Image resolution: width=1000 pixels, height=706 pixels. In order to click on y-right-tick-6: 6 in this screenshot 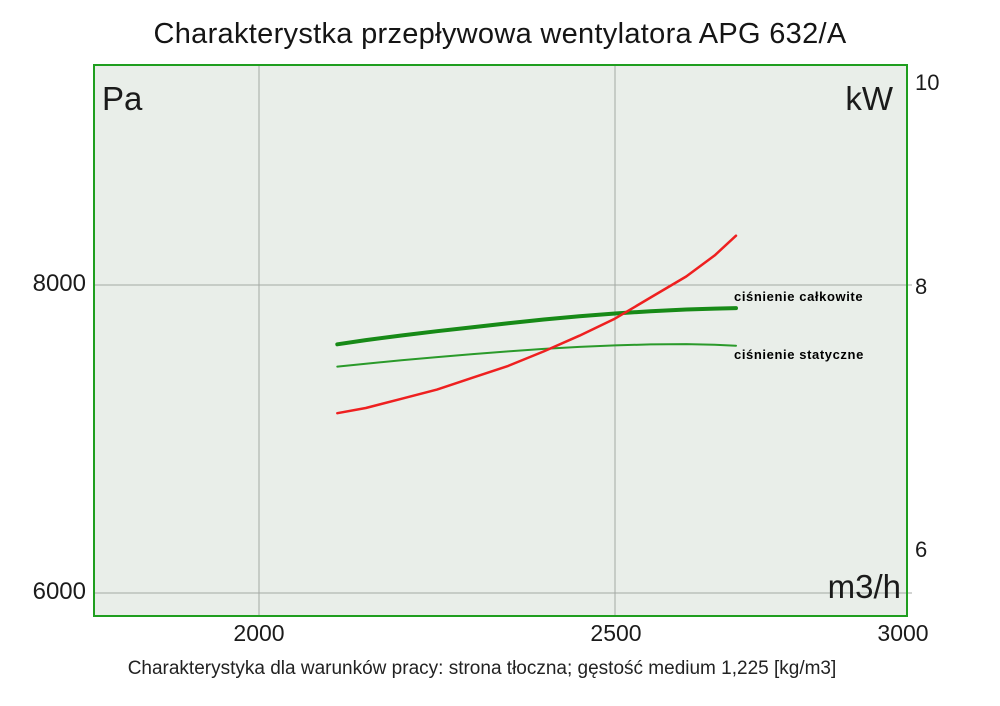, I will do `click(921, 549)`.